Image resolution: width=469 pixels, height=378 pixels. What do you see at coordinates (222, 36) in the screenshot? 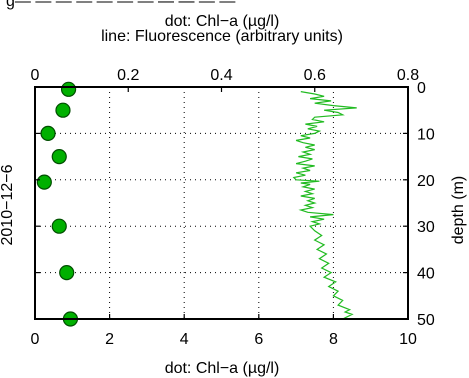
I see `title-line-2: line: Fluorescence (arbitrary units)` at bounding box center [222, 36].